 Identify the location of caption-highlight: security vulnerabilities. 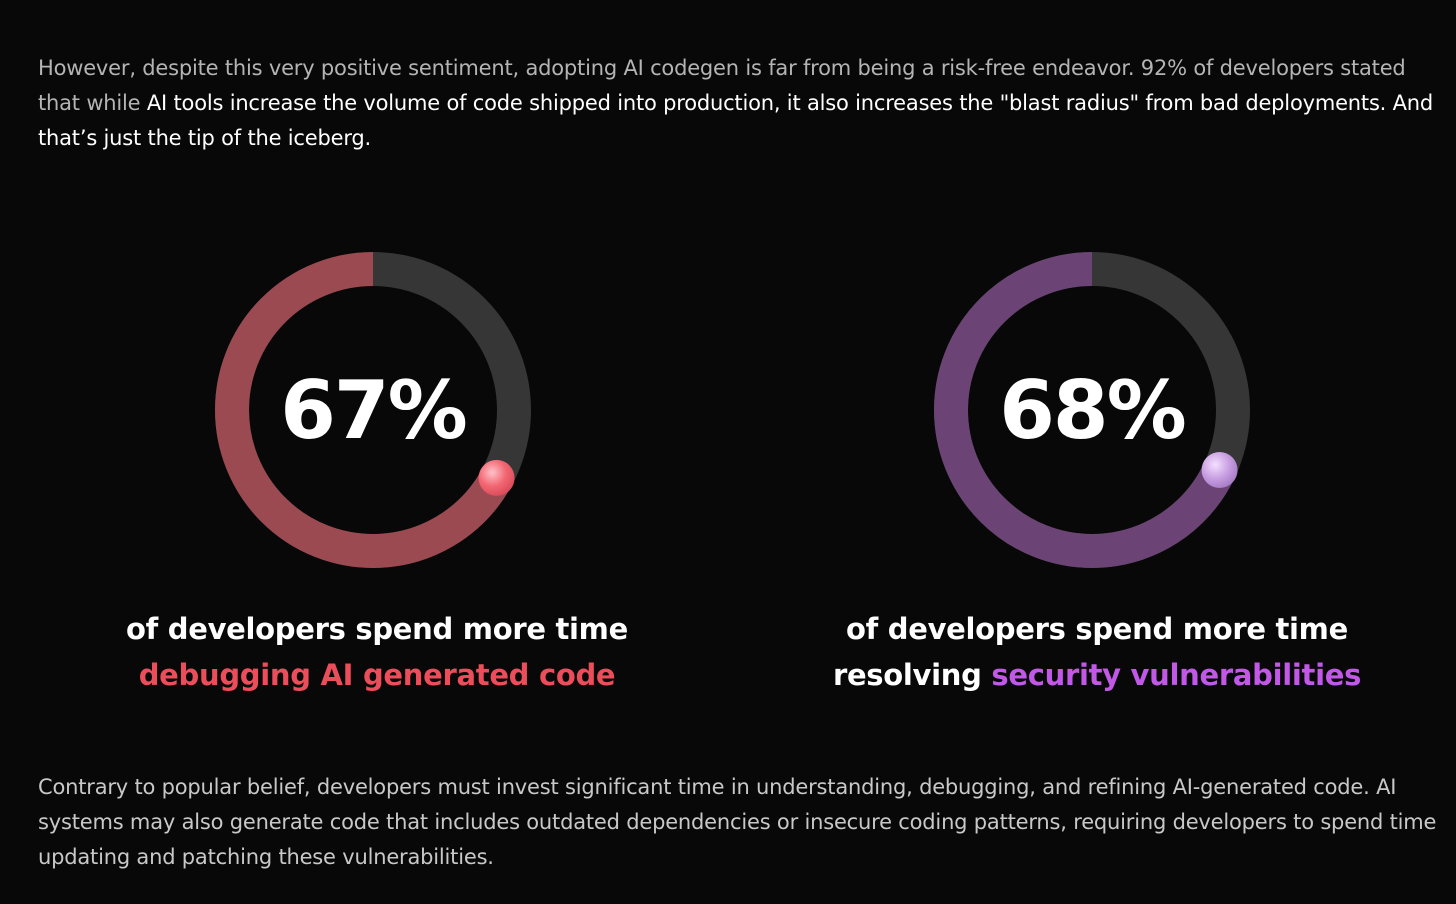
(1176, 675).